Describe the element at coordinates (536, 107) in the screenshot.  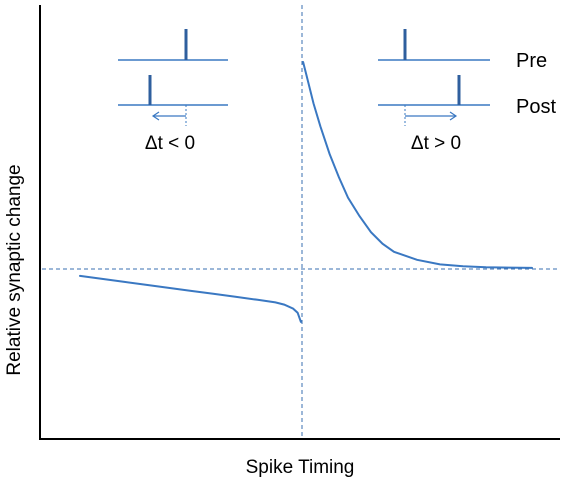
I see `post-label: Post` at that location.